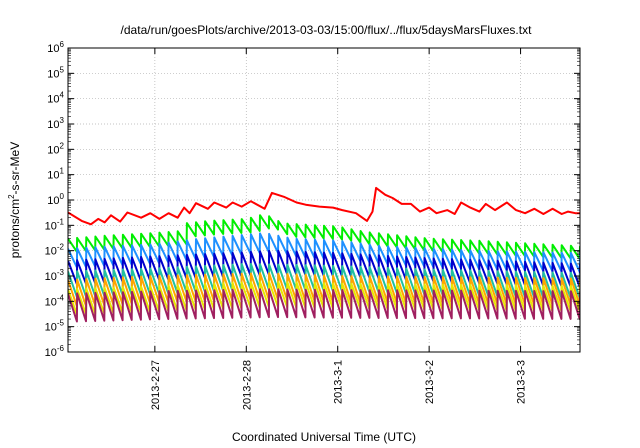 This screenshot has width=640, height=448. I want to click on y-tick-label: 10⁻⁶, so click(55, 351).